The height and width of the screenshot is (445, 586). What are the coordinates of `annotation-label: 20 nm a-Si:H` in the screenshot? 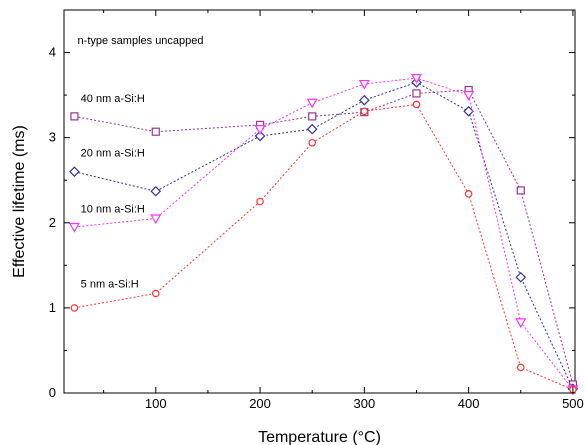 It's located at (113, 153).